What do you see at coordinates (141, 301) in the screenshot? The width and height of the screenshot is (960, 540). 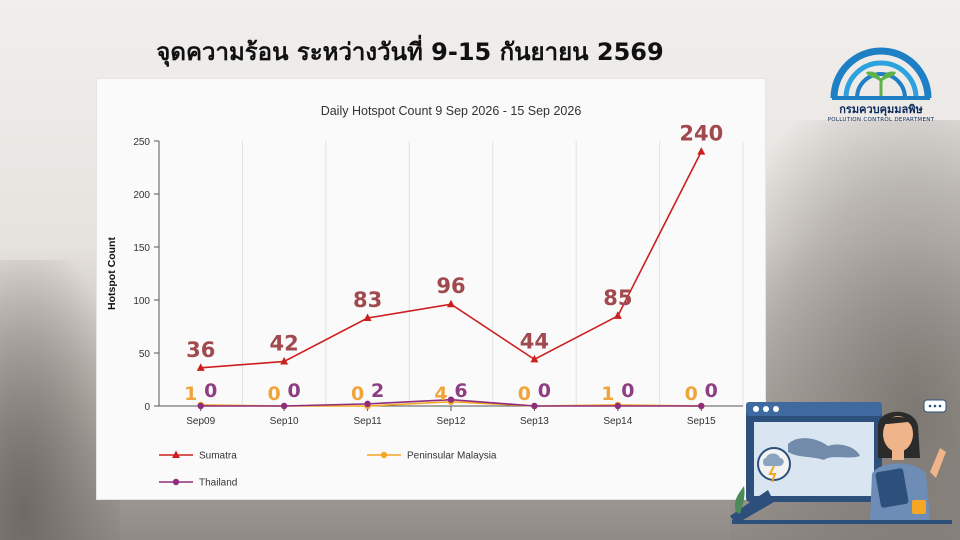 I see `y-tick-label: 100` at bounding box center [141, 301].